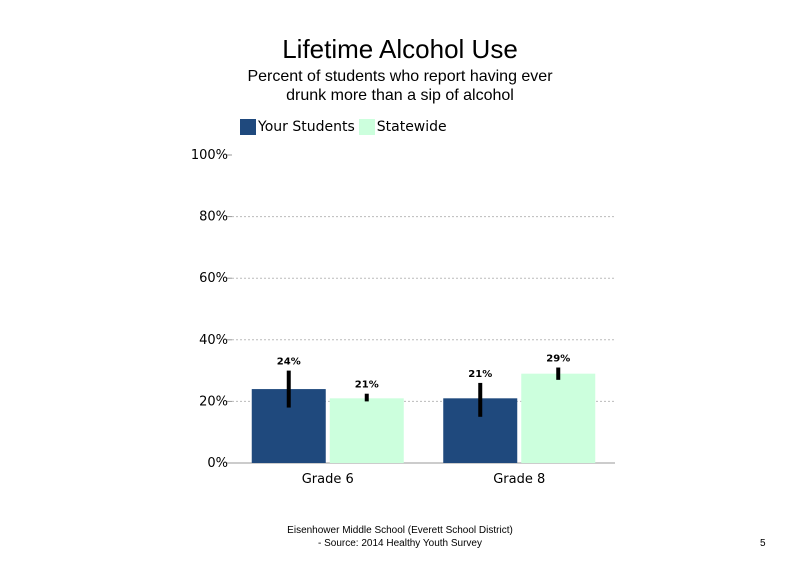 Image resolution: width=800 pixels, height=568 pixels. I want to click on y-tick-label: 0%, so click(217, 463).